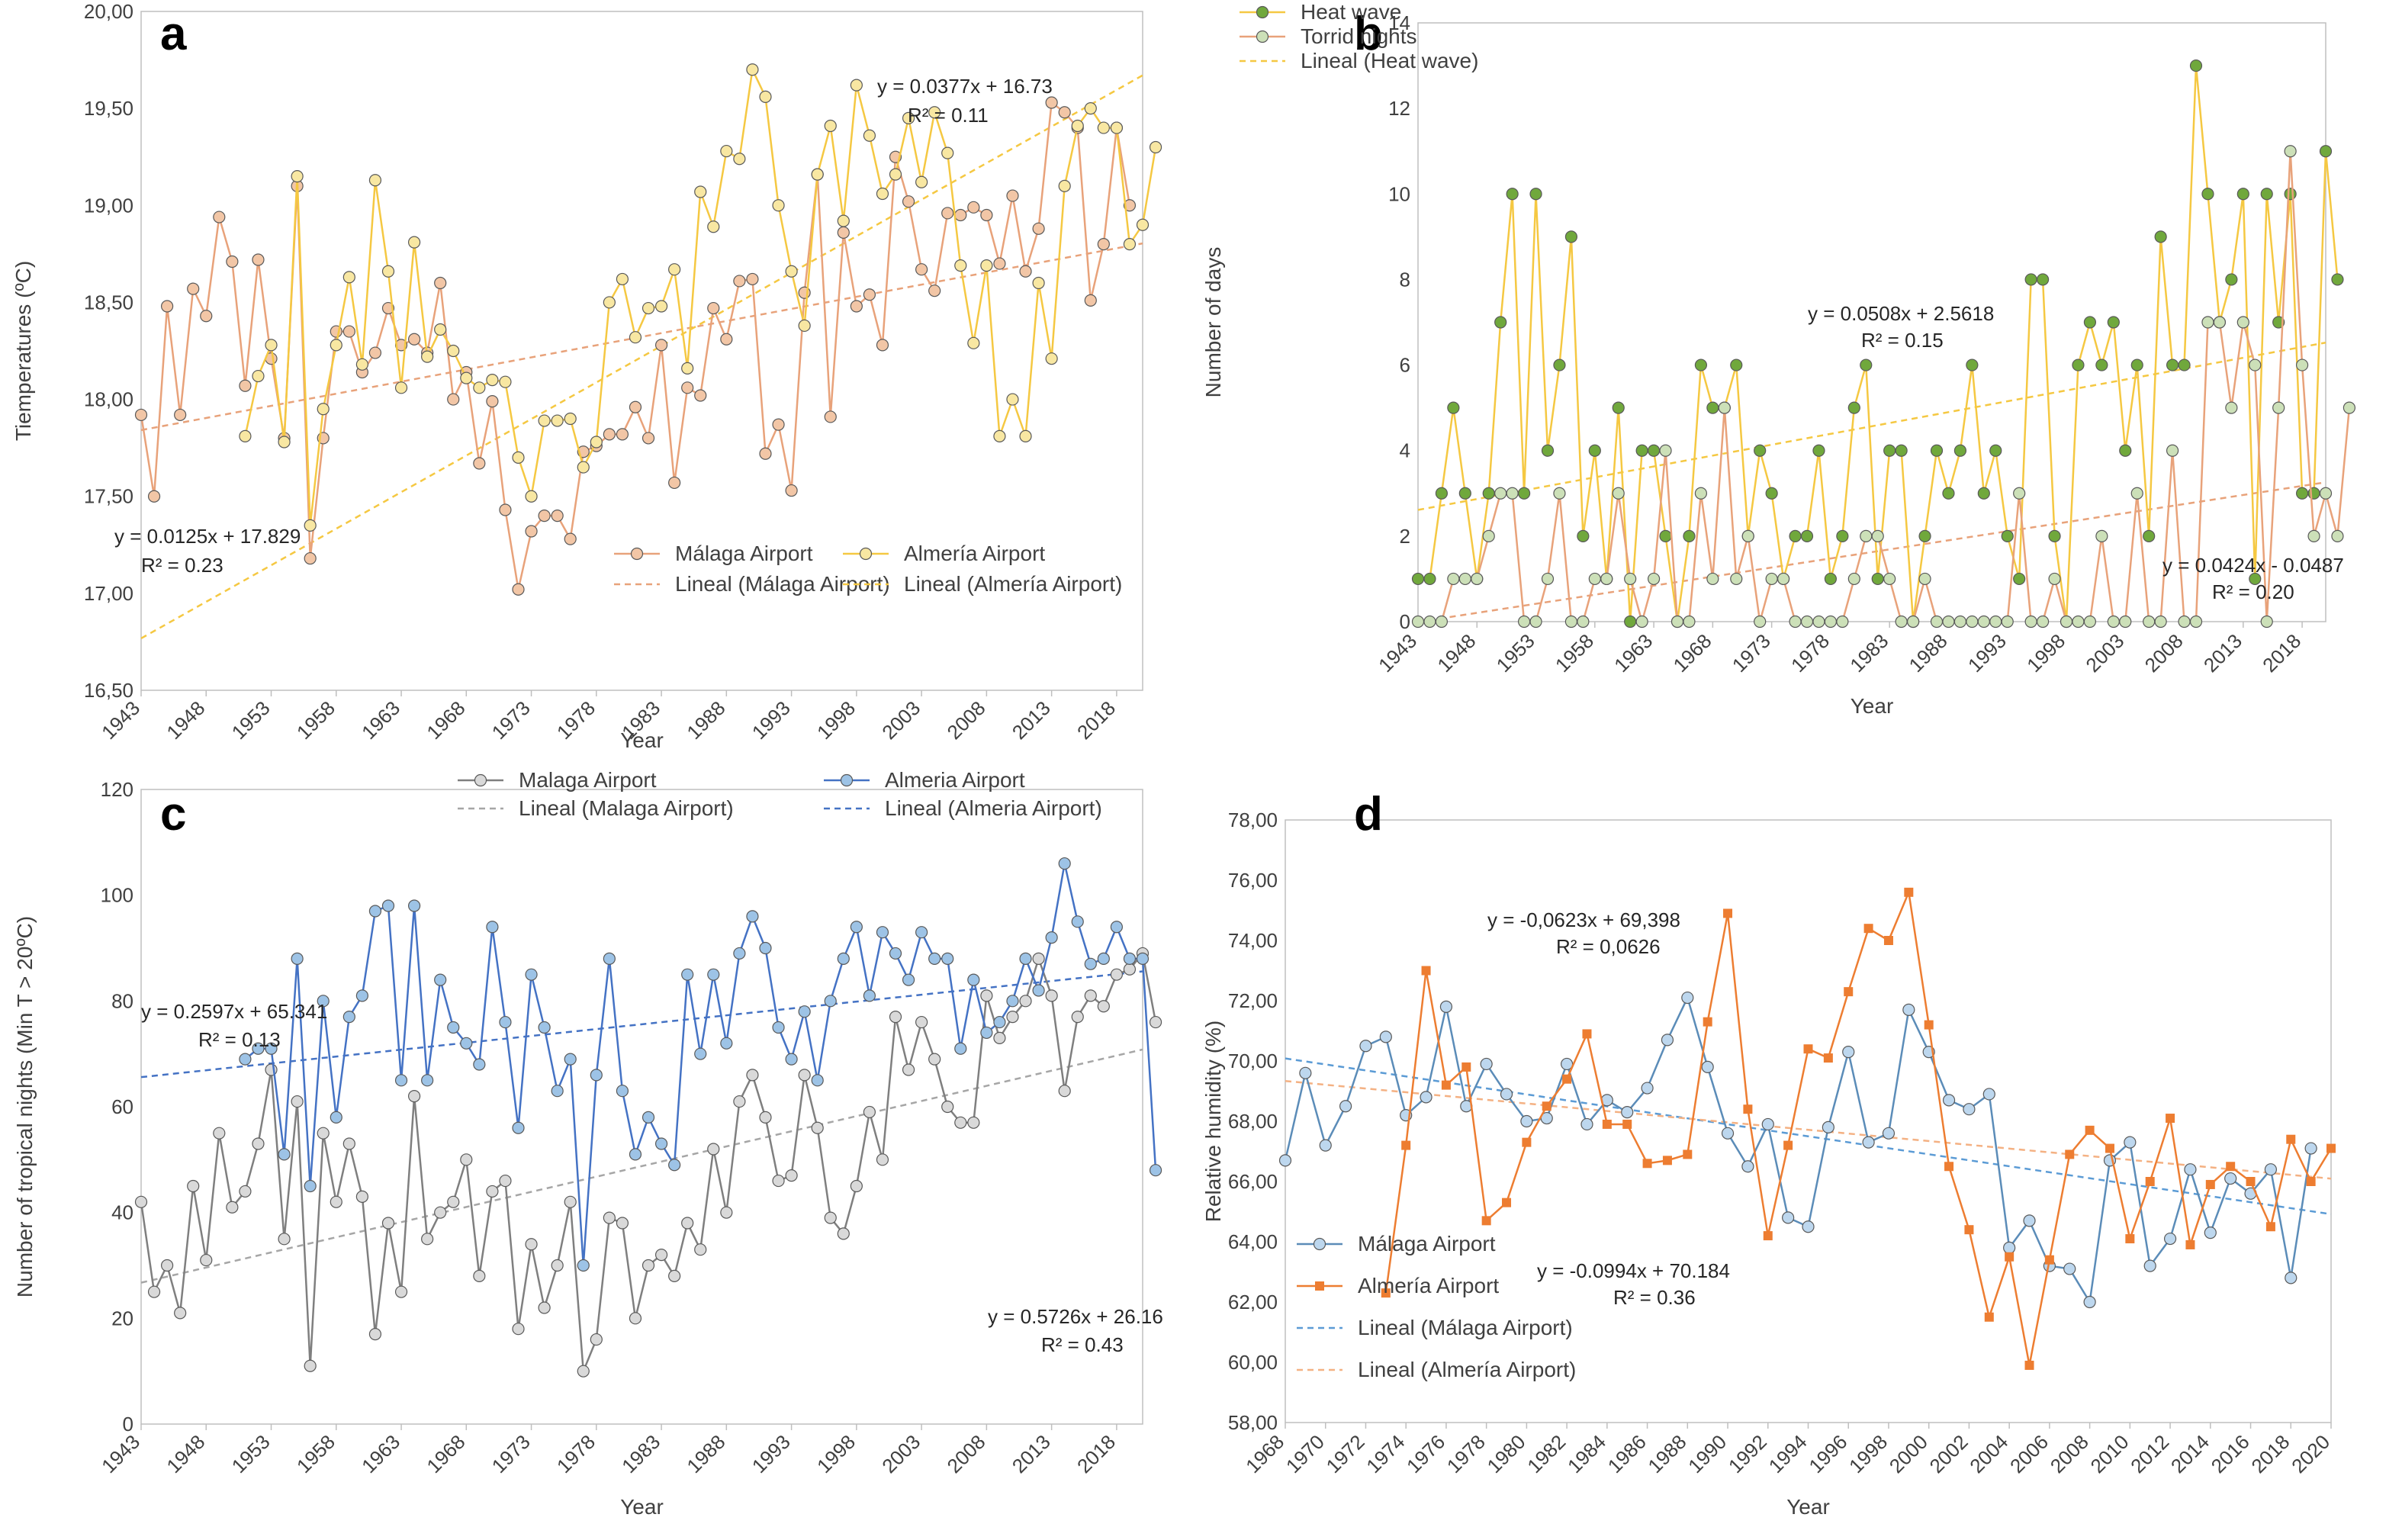 This screenshot has width=2402, height=1540. What do you see at coordinates (642, 1507) in the screenshot?
I see `x-axis-title: Year` at bounding box center [642, 1507].